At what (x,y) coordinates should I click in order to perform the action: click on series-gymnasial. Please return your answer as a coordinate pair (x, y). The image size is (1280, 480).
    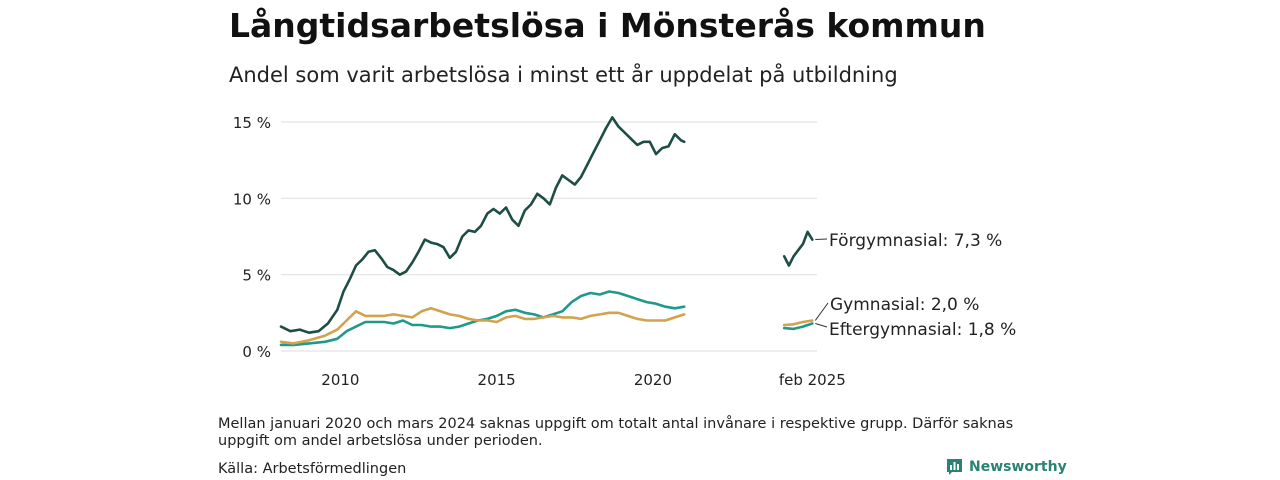
    Looking at the image, I should click on (546, 326).